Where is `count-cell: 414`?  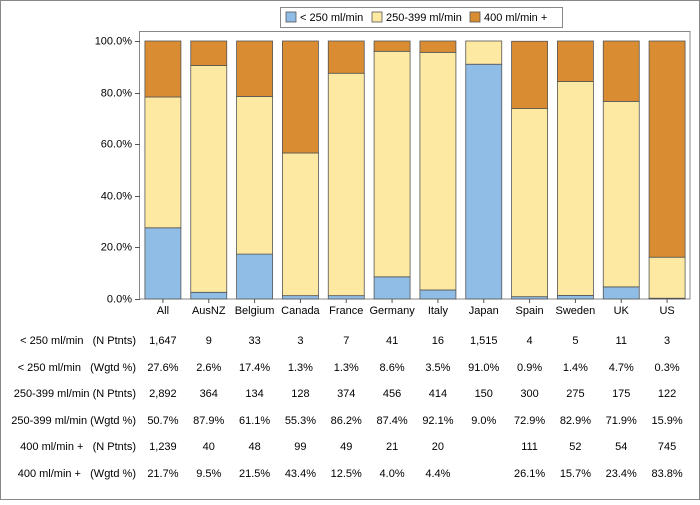 count-cell: 414 is located at coordinates (438, 394).